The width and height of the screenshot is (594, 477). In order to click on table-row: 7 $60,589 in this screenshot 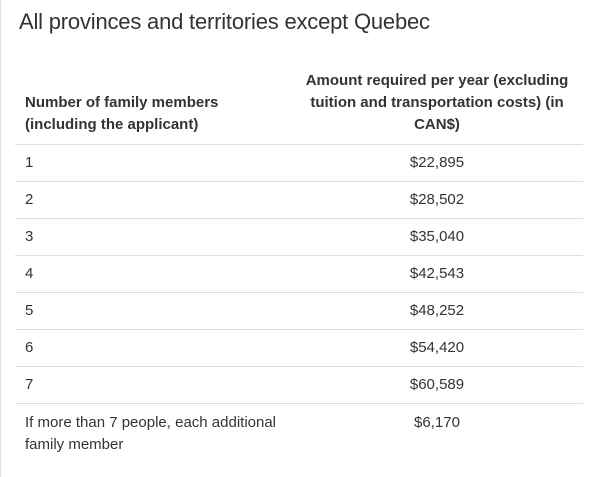, I will do `click(299, 385)`.